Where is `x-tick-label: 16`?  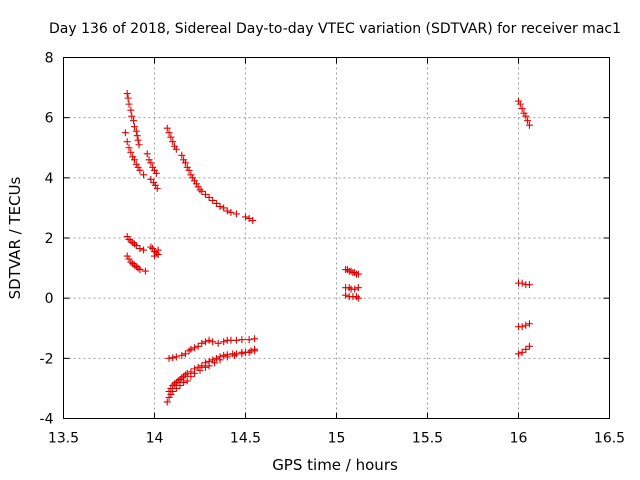 x-tick-label: 16 is located at coordinates (519, 439).